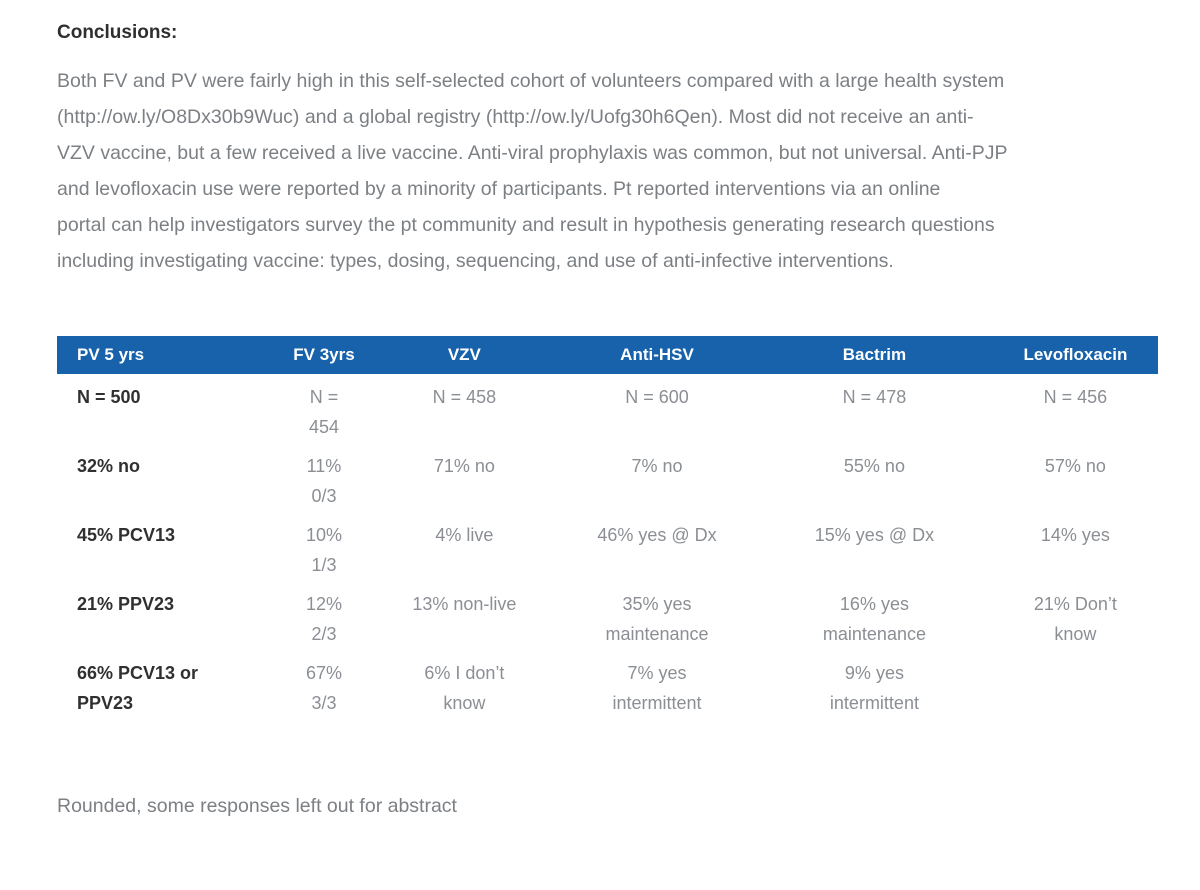 Image resolution: width=1200 pixels, height=890 pixels. What do you see at coordinates (126, 534) in the screenshot?
I see `table-cell: 45% PCV13` at bounding box center [126, 534].